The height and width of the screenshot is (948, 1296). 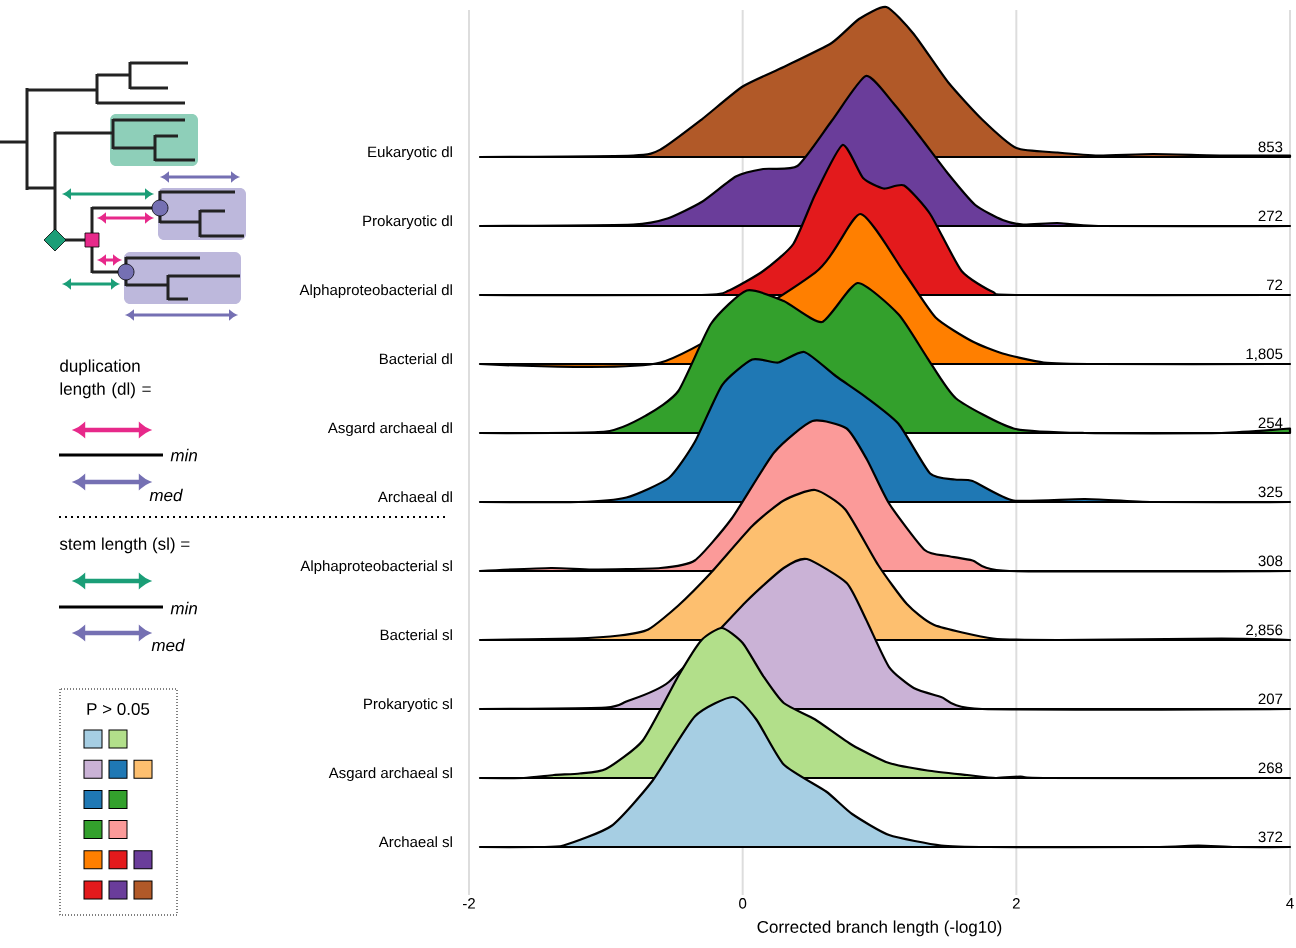 What do you see at coordinates (408, 705) in the screenshot?
I see `y-axis-title: Prokaryotic sl` at bounding box center [408, 705].